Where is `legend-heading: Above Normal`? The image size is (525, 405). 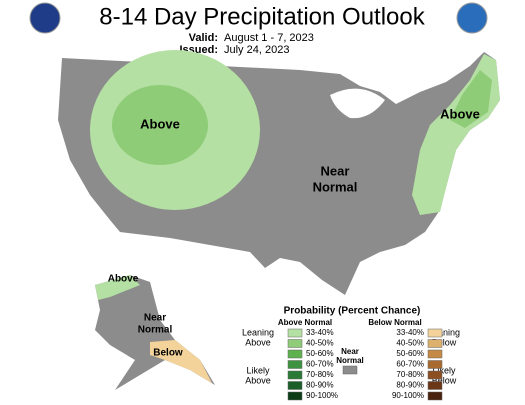 legend-heading: Above Normal is located at coordinates (305, 322).